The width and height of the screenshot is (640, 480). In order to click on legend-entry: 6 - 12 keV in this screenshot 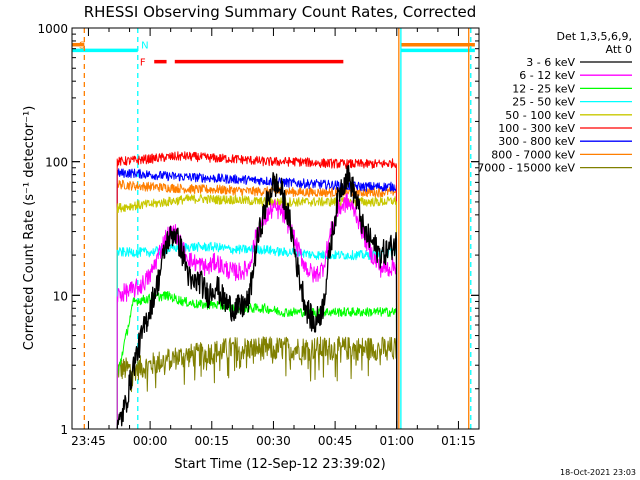, I will do `click(547, 75)`.